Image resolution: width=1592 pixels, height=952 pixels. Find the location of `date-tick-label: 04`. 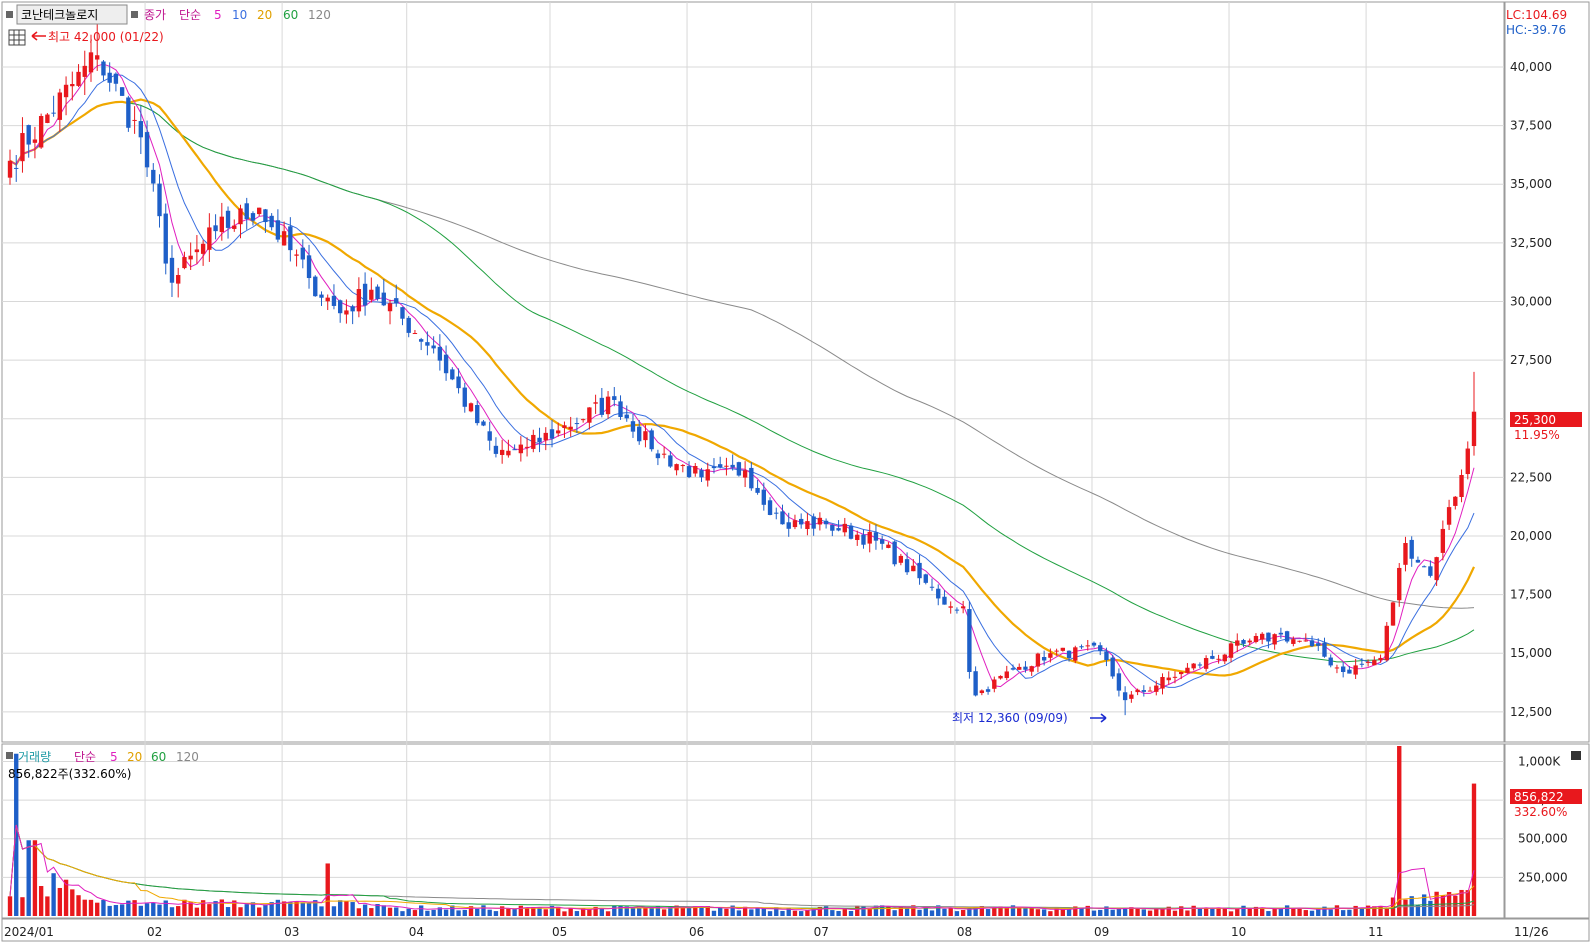

date-tick-label: 04 is located at coordinates (416, 932).